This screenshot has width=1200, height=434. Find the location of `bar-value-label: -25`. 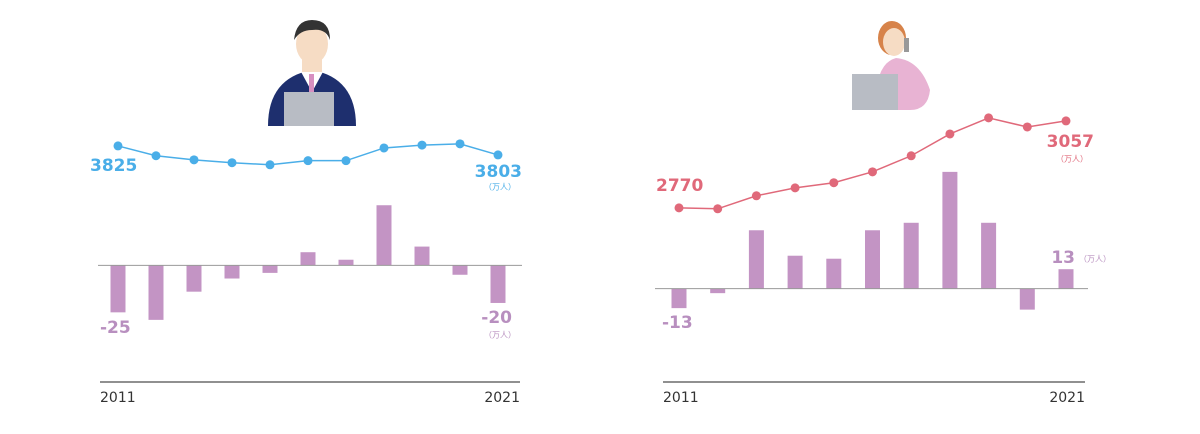

bar-value-label: -25 is located at coordinates (115, 328).